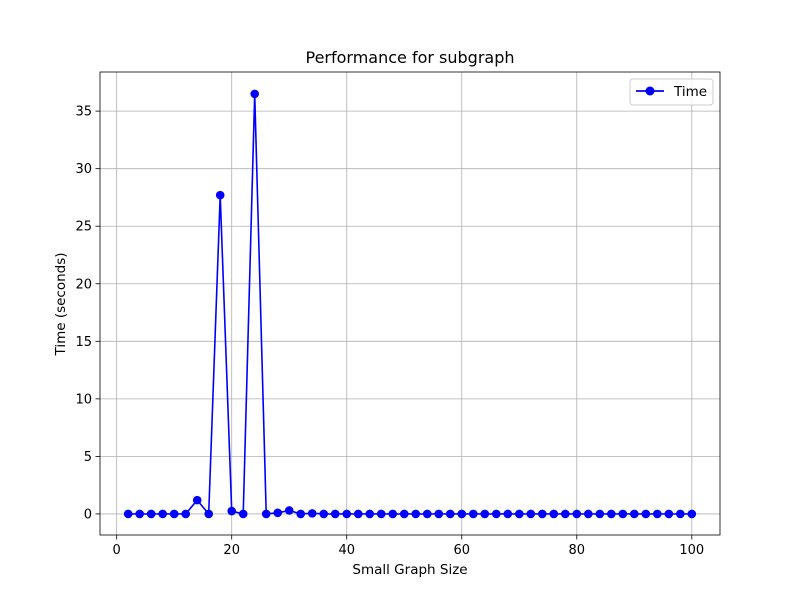 This screenshot has width=800, height=600. Describe the element at coordinates (83, 169) in the screenshot. I see `y-tick-label: 30` at that location.